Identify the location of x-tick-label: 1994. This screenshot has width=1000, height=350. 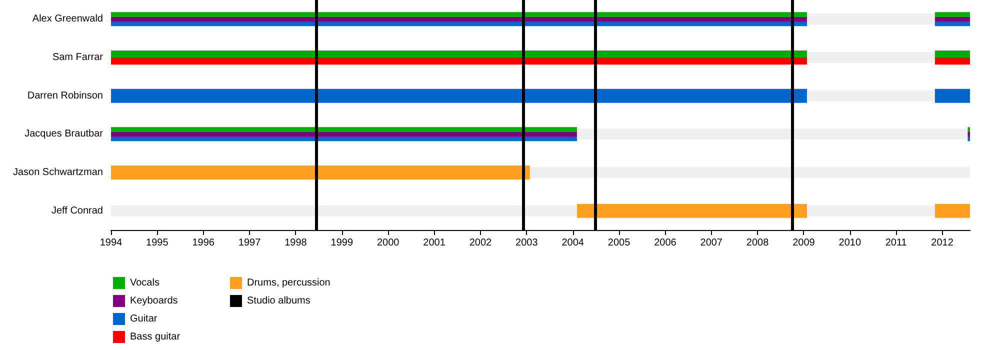
(111, 243).